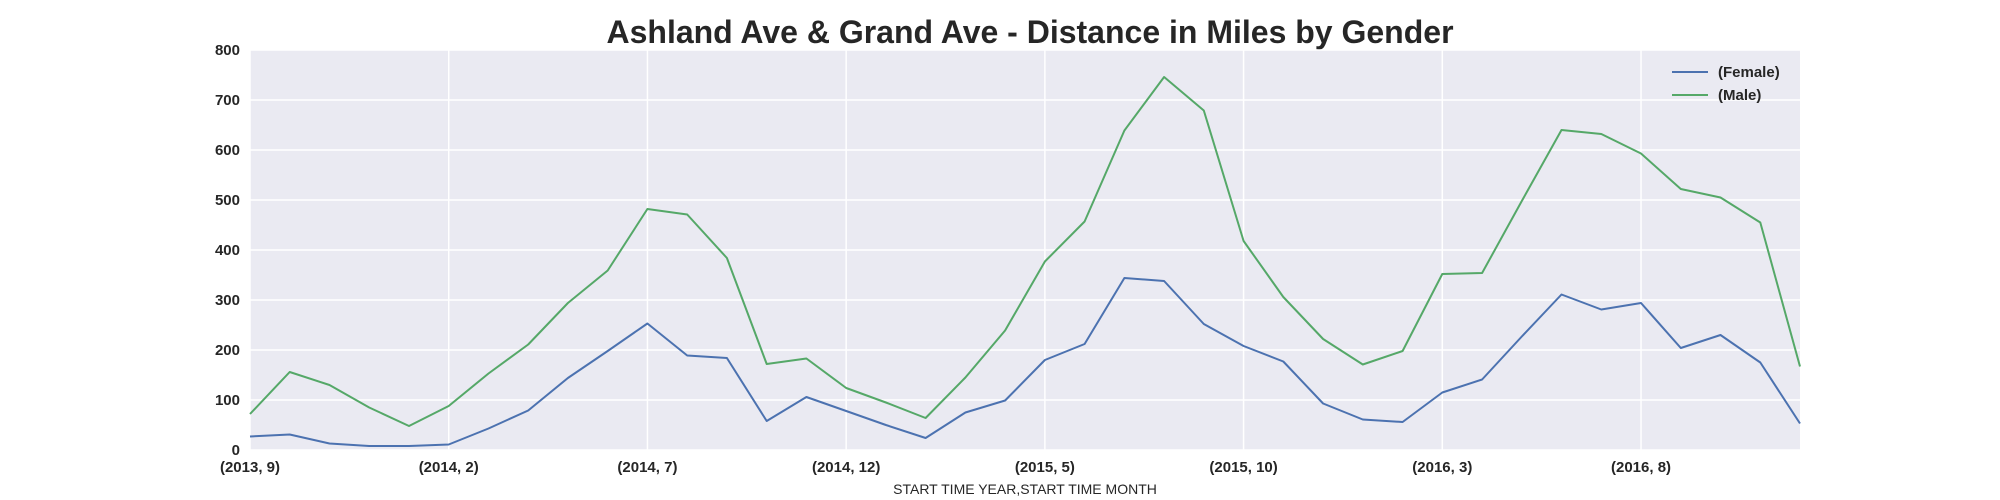 This screenshot has width=2000, height=500. I want to click on y-tick-label: 100, so click(227, 400).